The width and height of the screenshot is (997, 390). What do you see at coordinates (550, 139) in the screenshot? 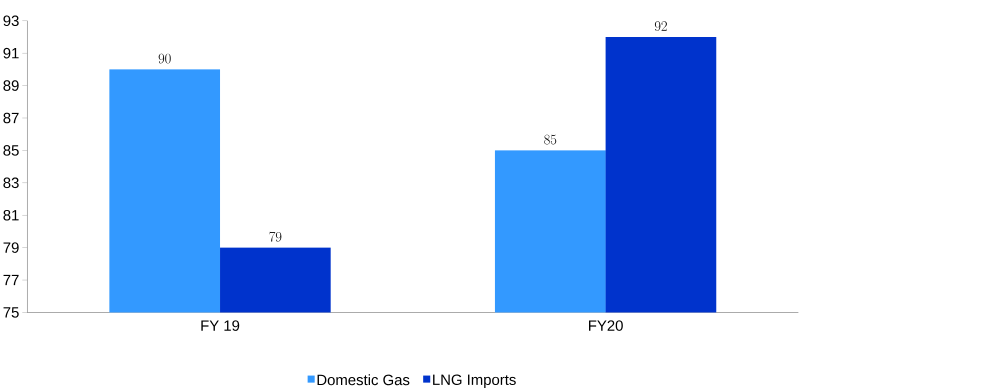
I see `data-label: 85` at bounding box center [550, 139].